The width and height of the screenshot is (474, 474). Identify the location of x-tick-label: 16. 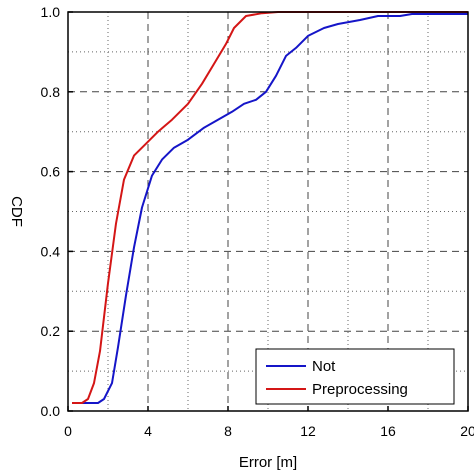
(388, 431).